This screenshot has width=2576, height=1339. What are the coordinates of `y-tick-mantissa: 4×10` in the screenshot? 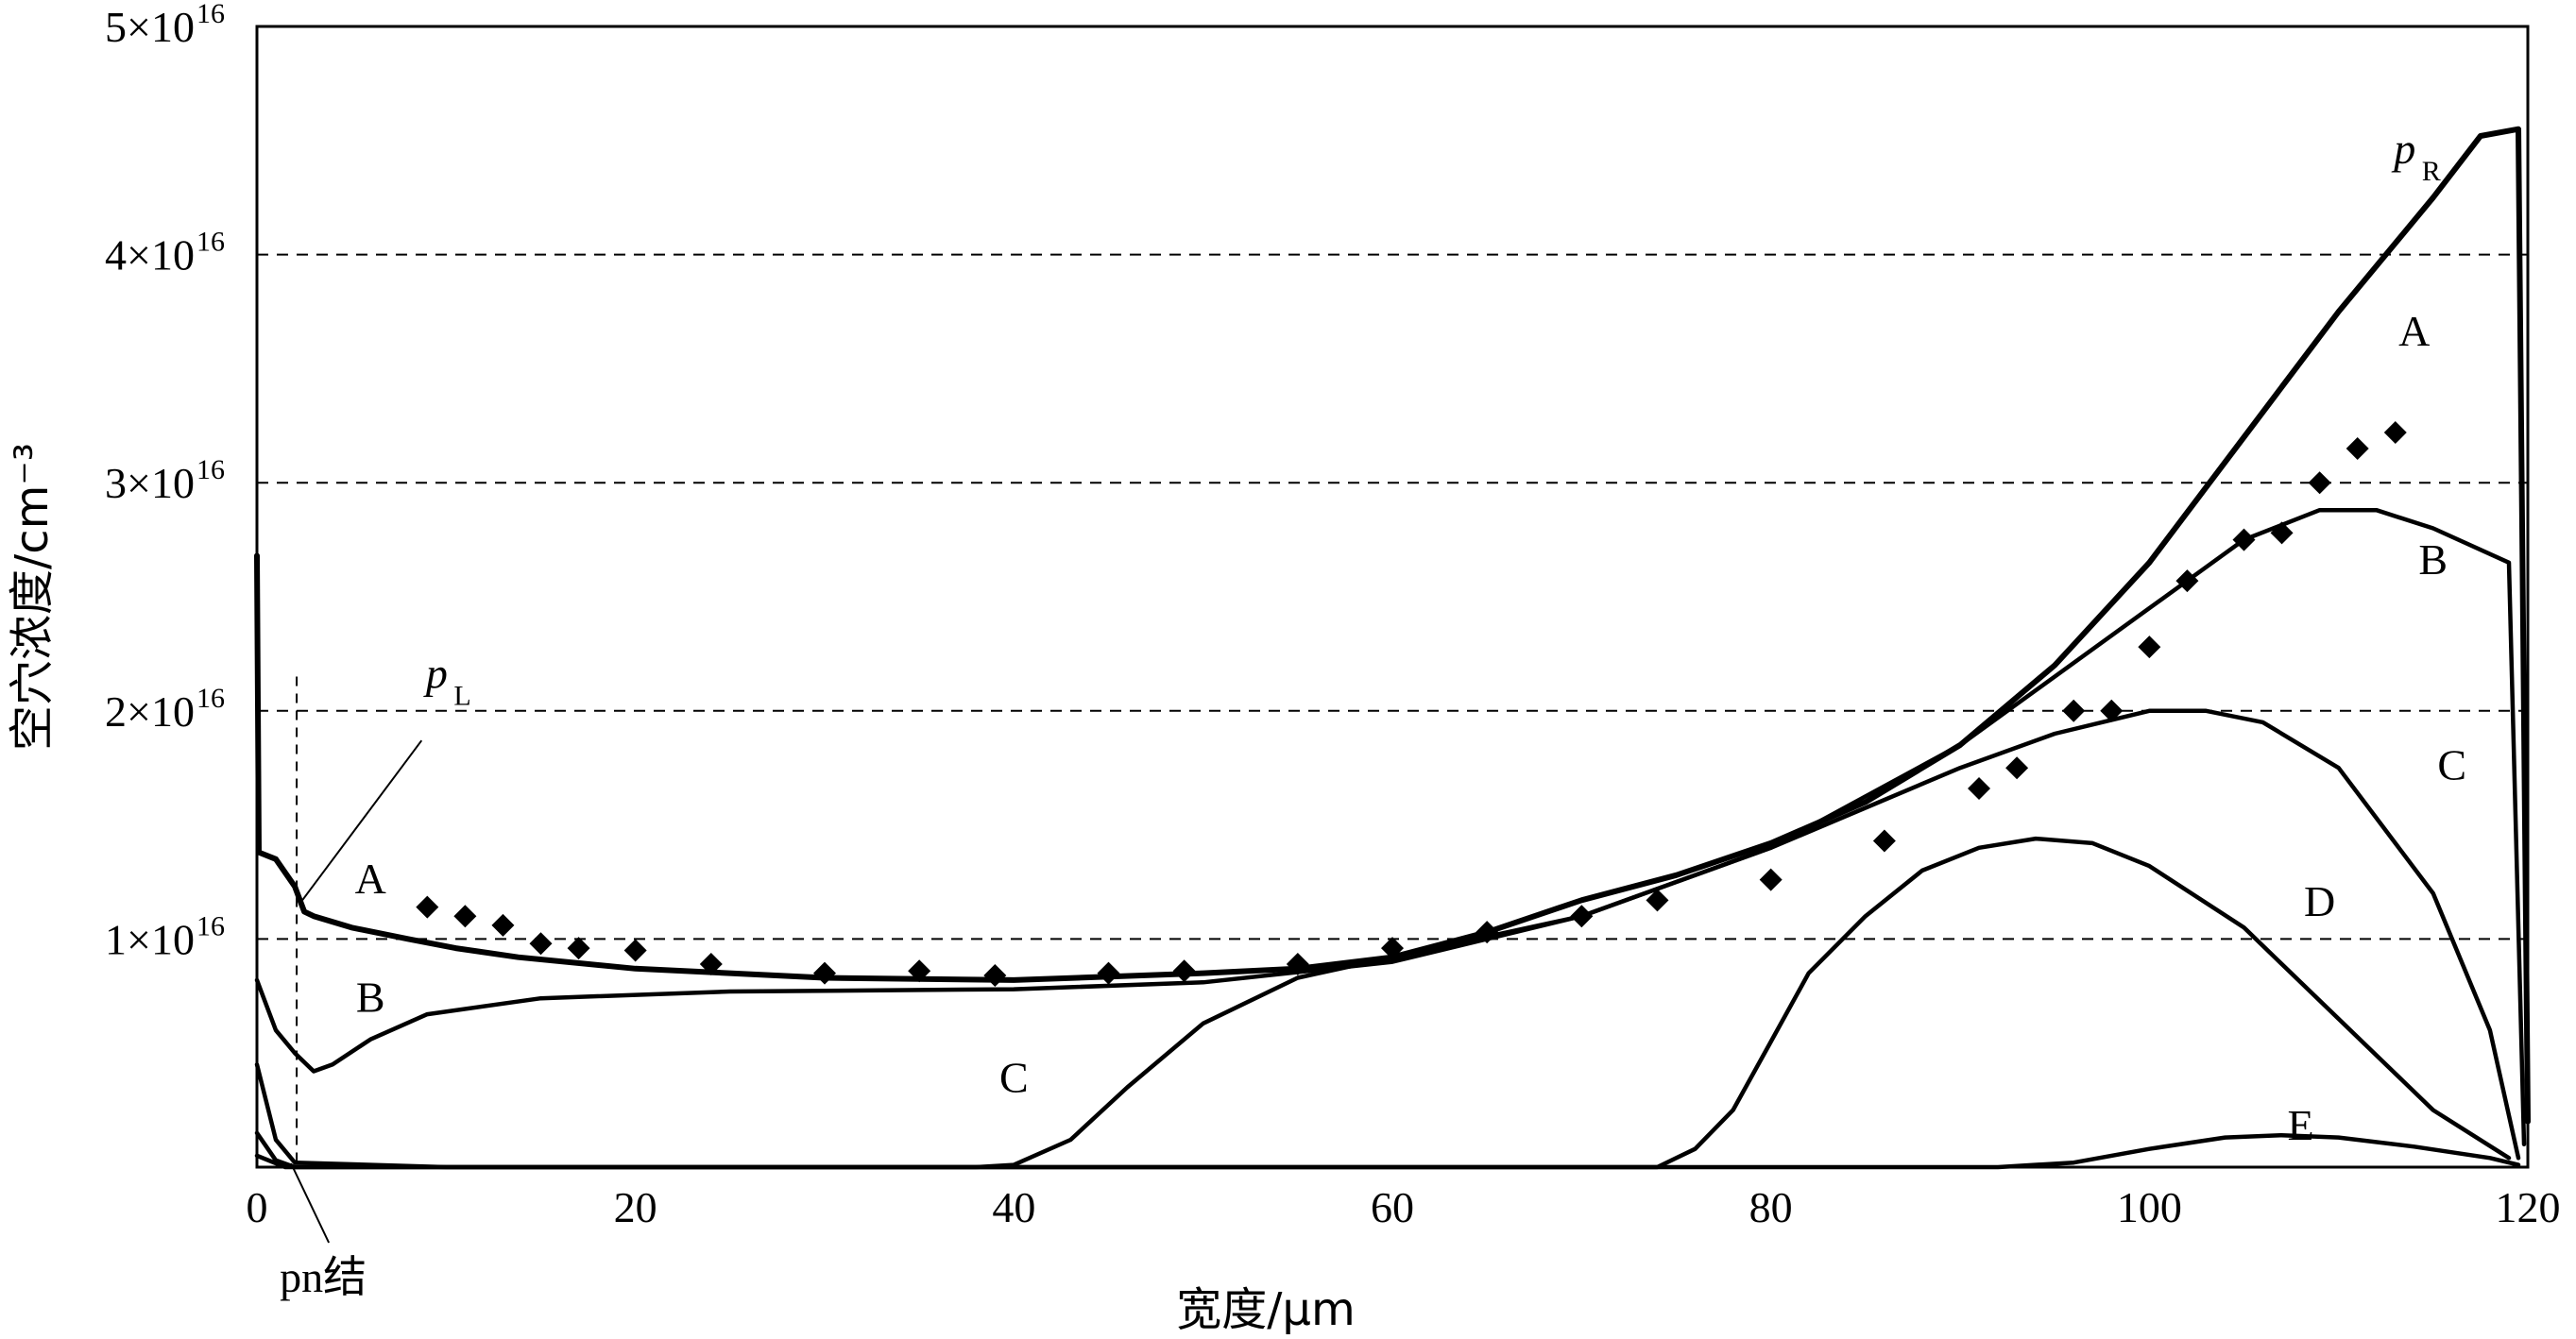 It's located at (150, 255).